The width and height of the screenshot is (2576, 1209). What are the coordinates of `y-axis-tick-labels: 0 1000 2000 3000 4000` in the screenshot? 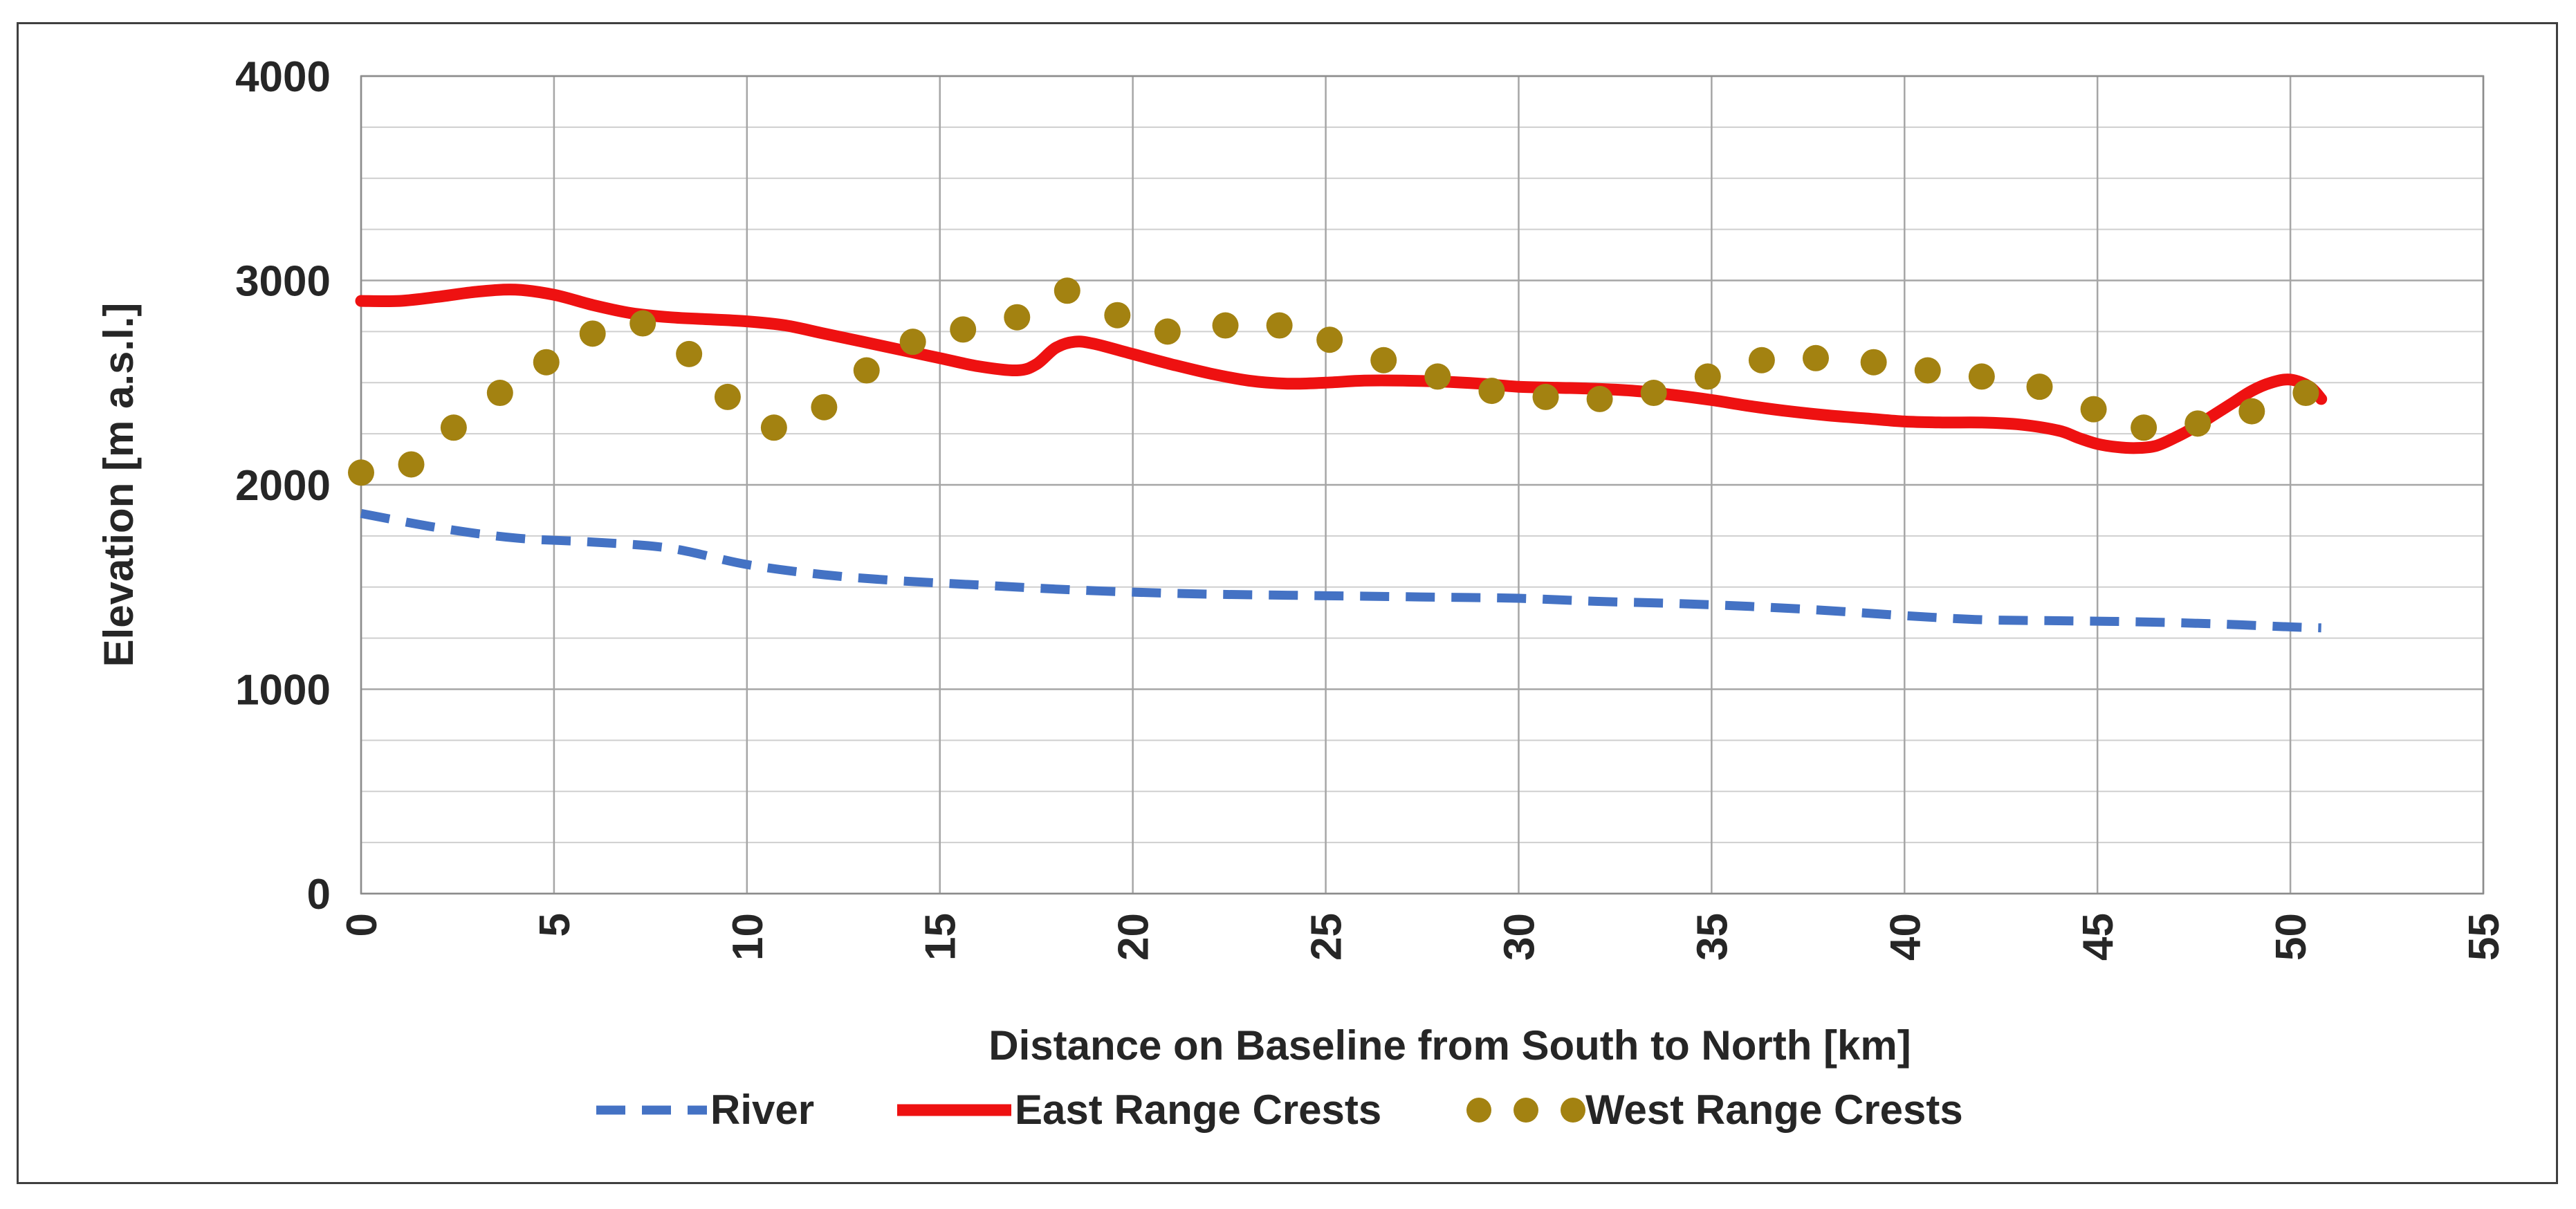 It's located at (283, 486).